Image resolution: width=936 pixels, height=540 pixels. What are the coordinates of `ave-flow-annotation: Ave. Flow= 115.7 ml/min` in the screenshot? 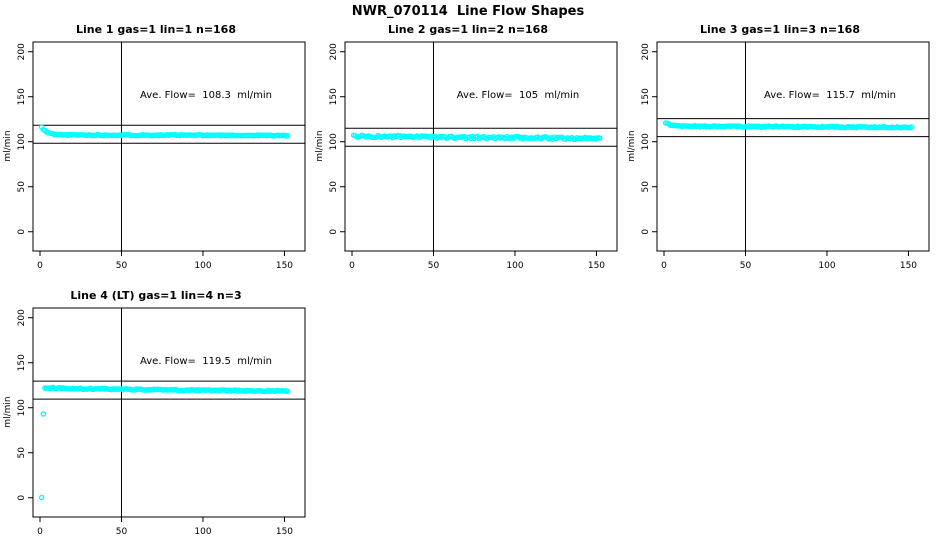 It's located at (830, 95).